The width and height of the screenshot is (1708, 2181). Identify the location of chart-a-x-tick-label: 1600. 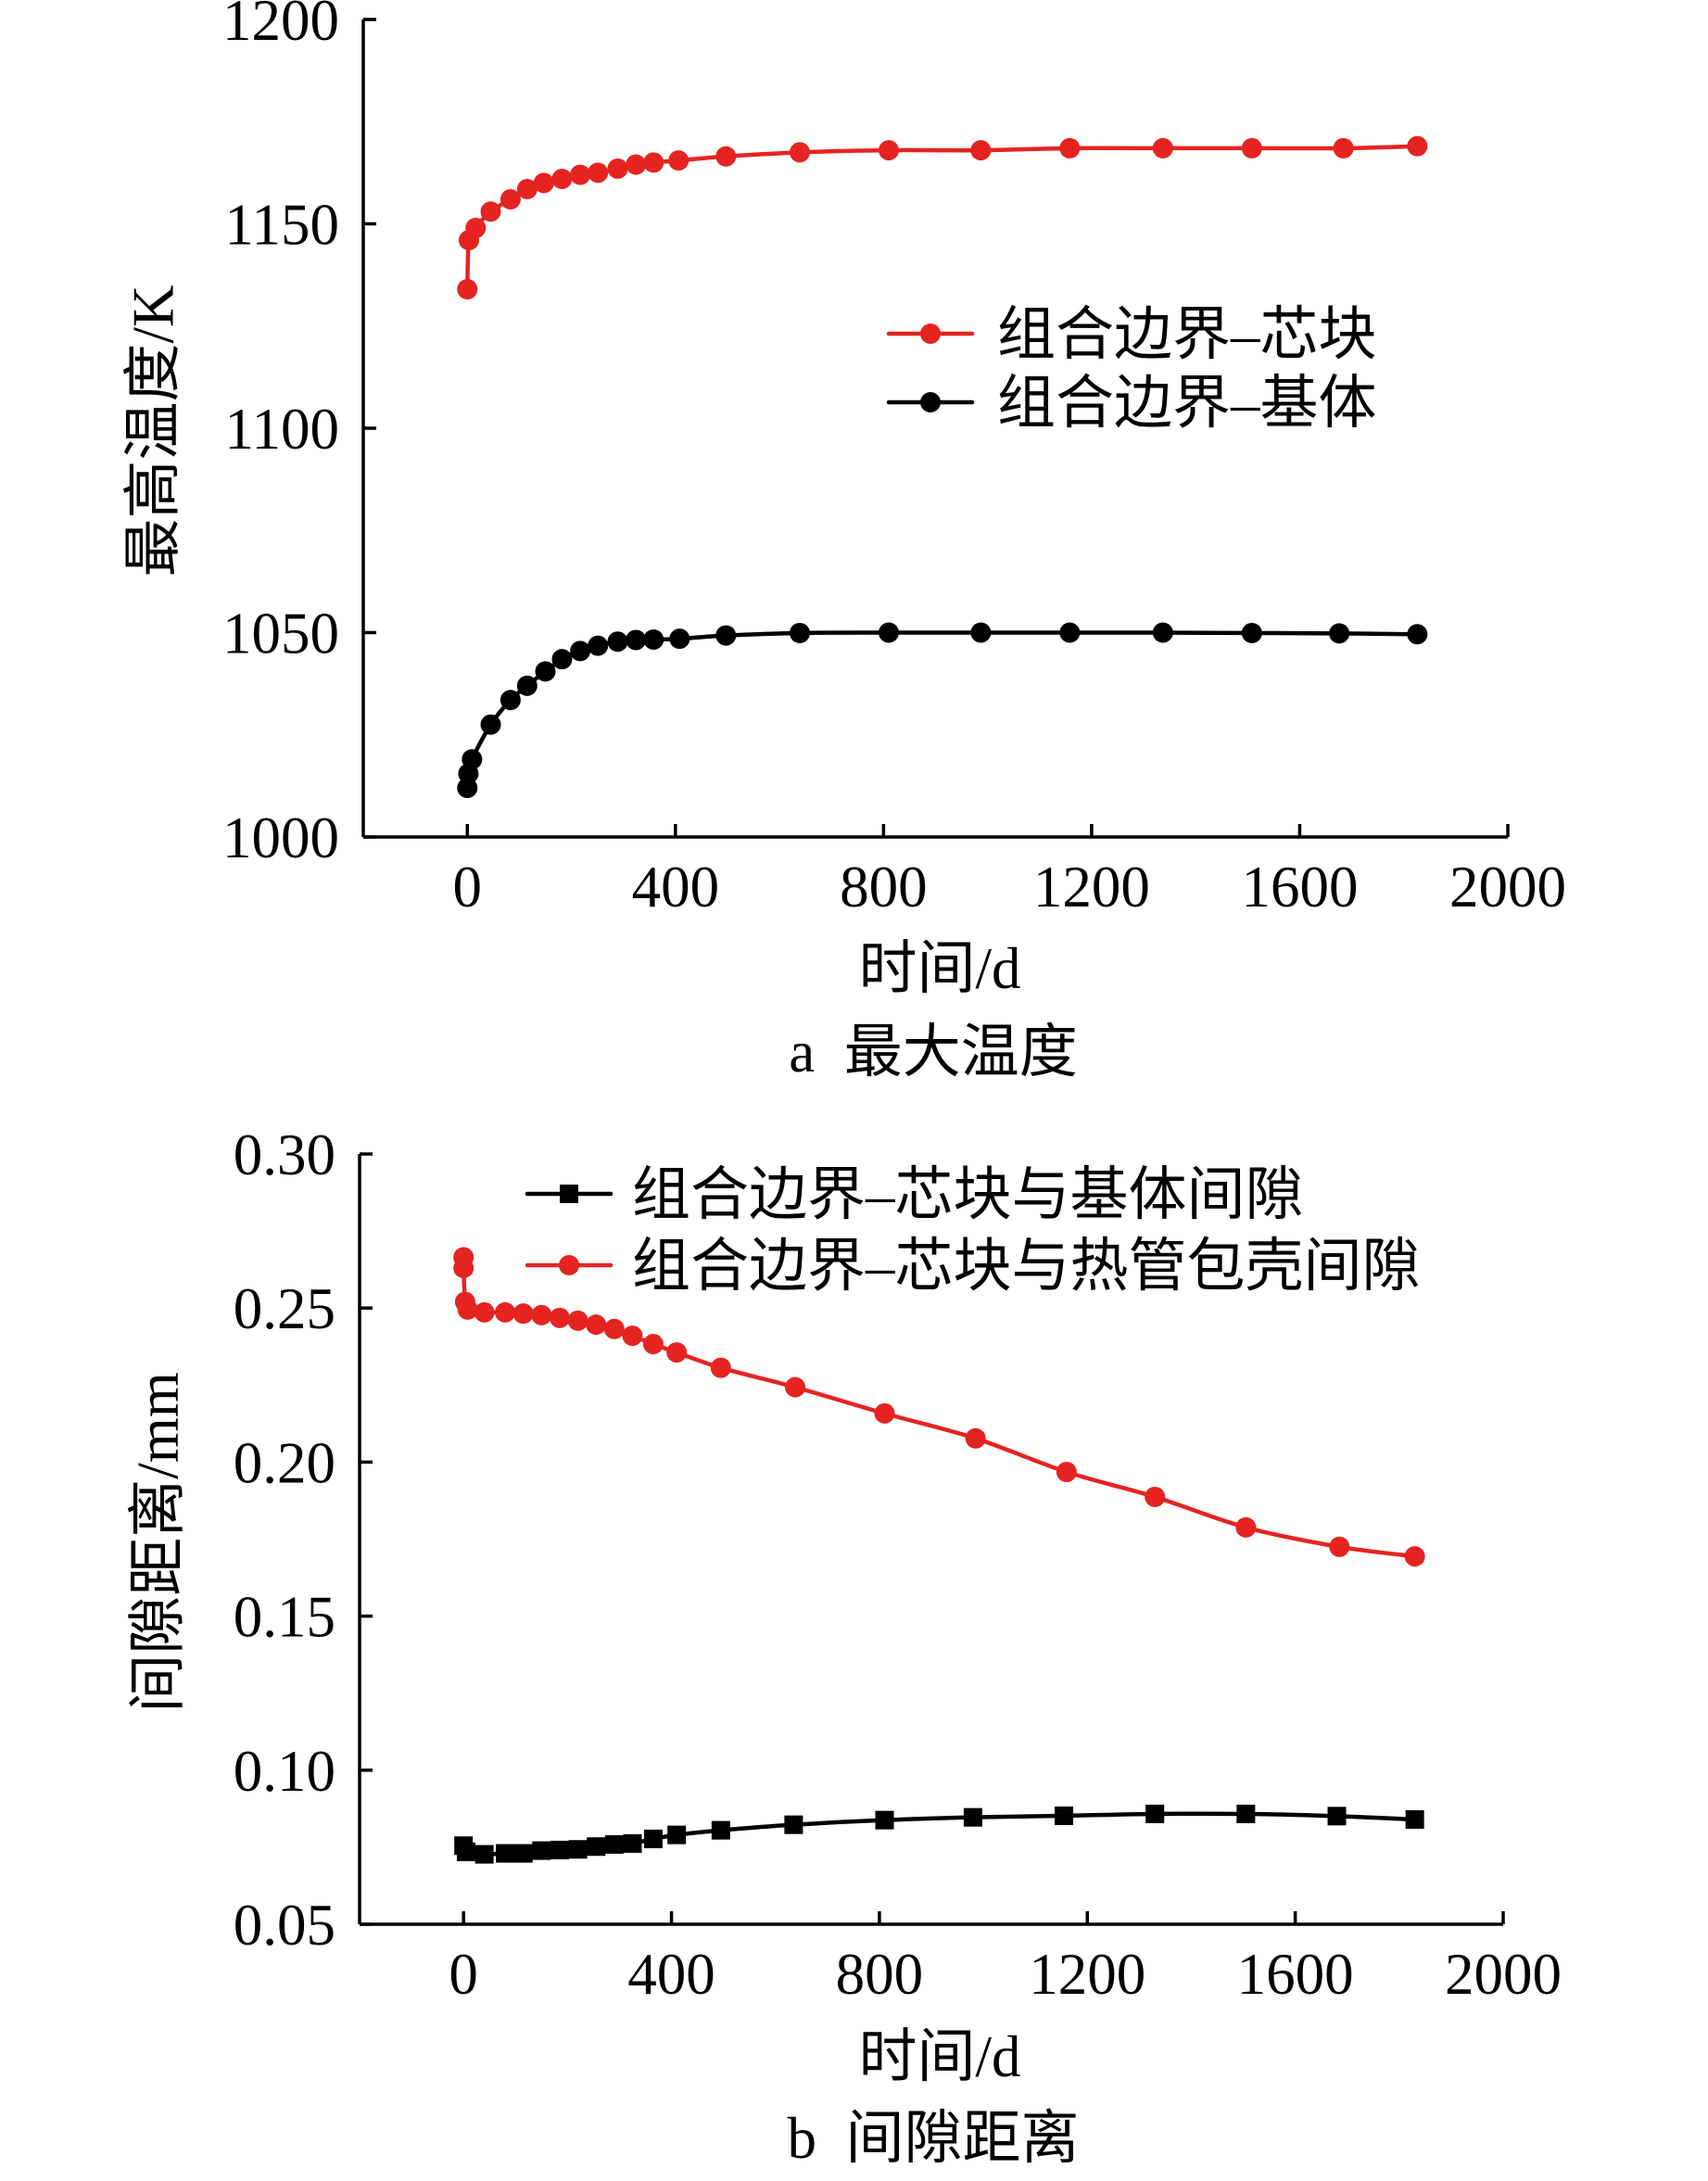
(1299, 887).